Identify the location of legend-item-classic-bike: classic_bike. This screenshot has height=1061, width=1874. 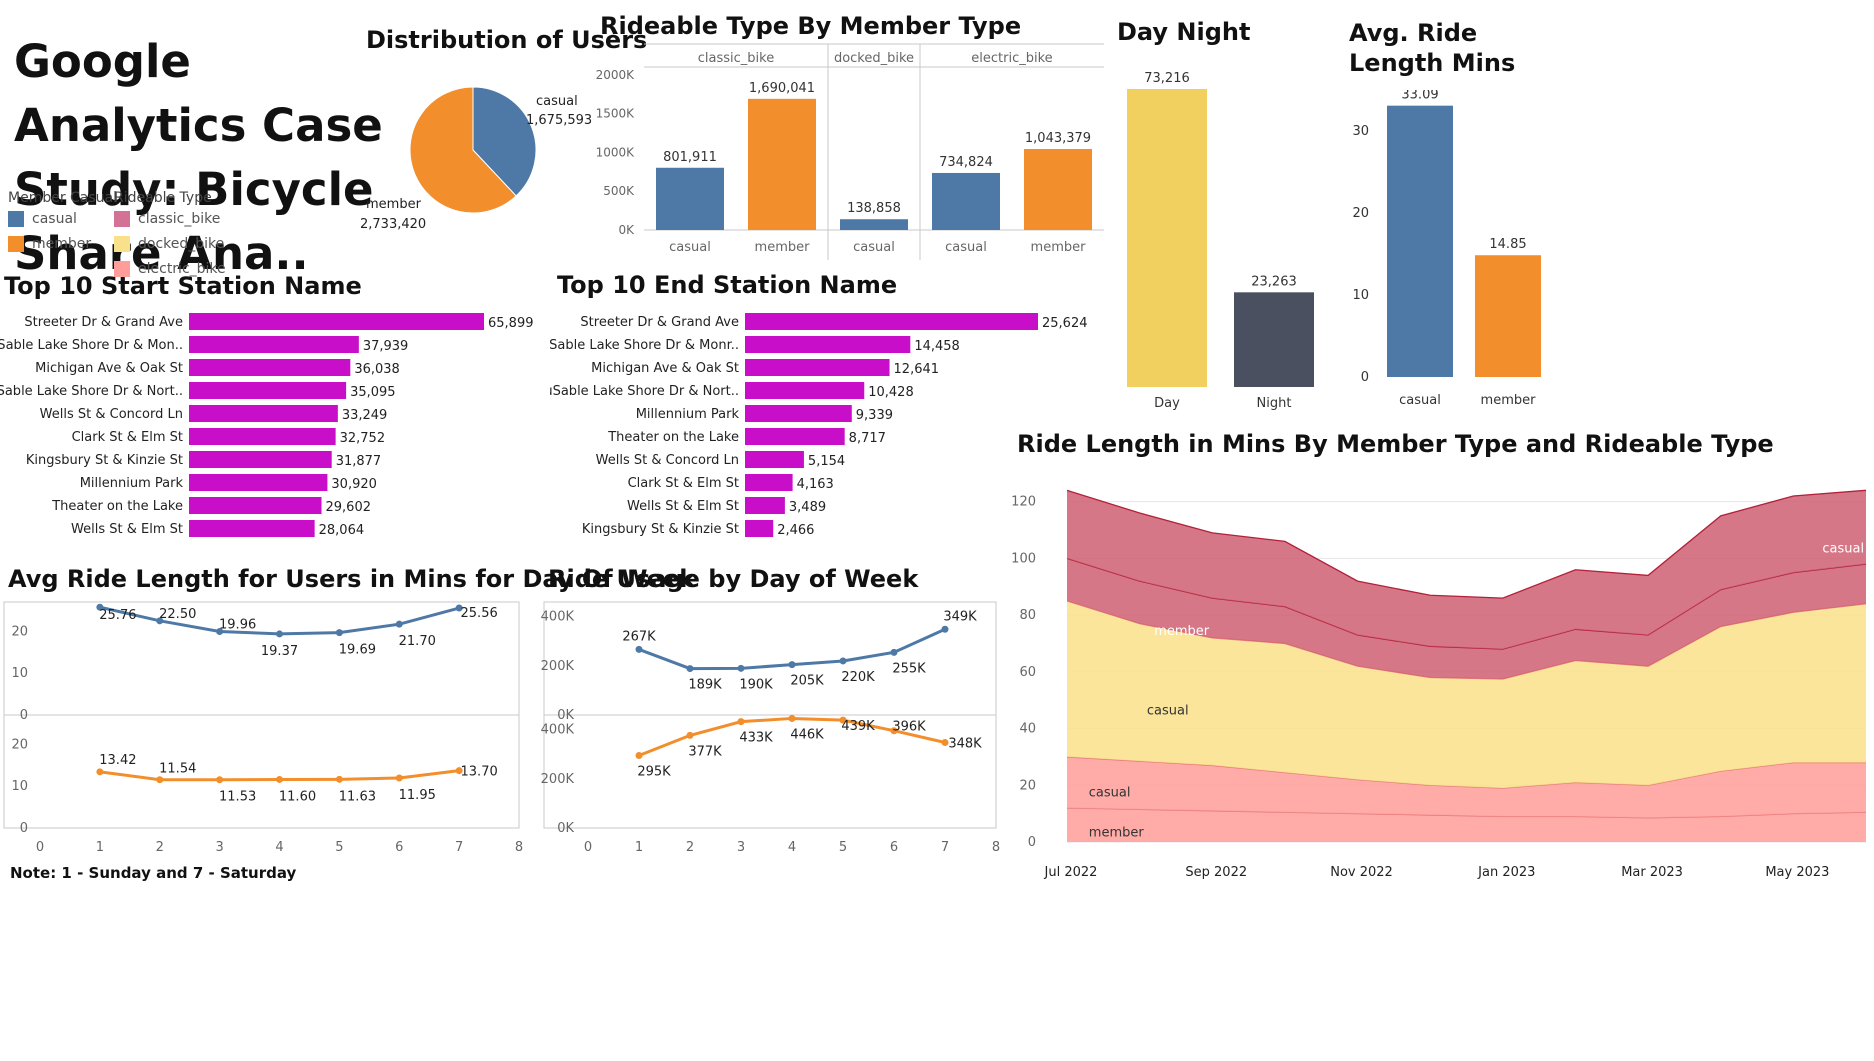
(170, 218).